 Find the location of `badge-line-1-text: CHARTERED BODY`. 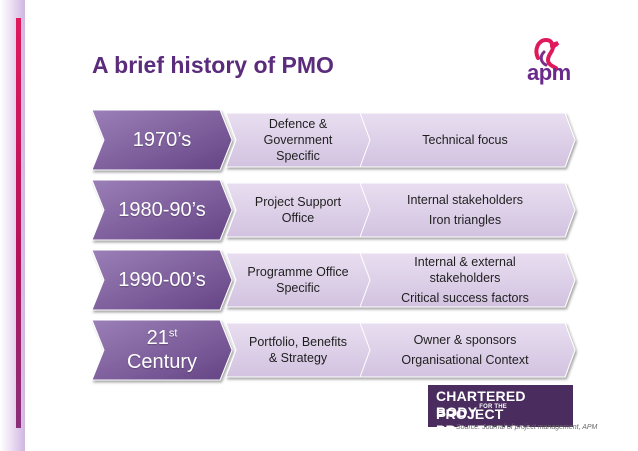

badge-line-1-text: CHARTERED BODY is located at coordinates (481, 404).